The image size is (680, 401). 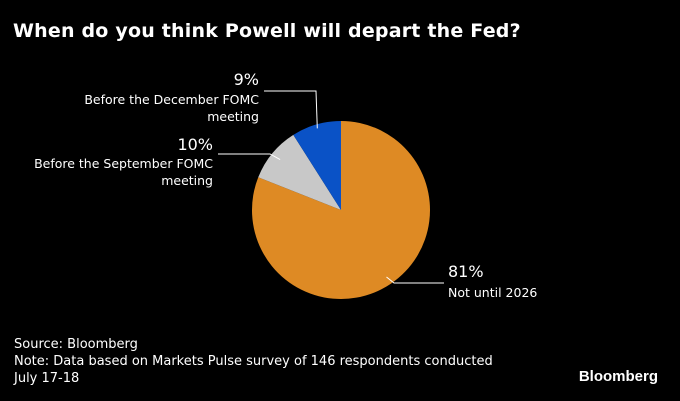 What do you see at coordinates (317, 165) in the screenshot?
I see `pie-slice-december` at bounding box center [317, 165].